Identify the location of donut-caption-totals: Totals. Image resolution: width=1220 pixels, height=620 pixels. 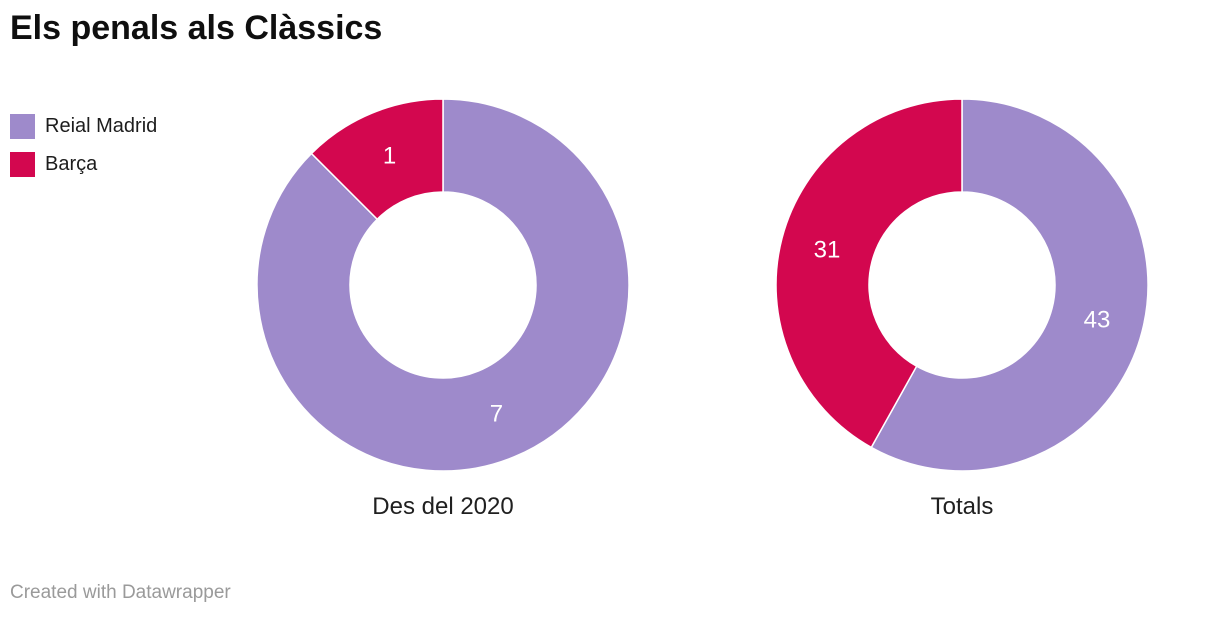
(962, 506).